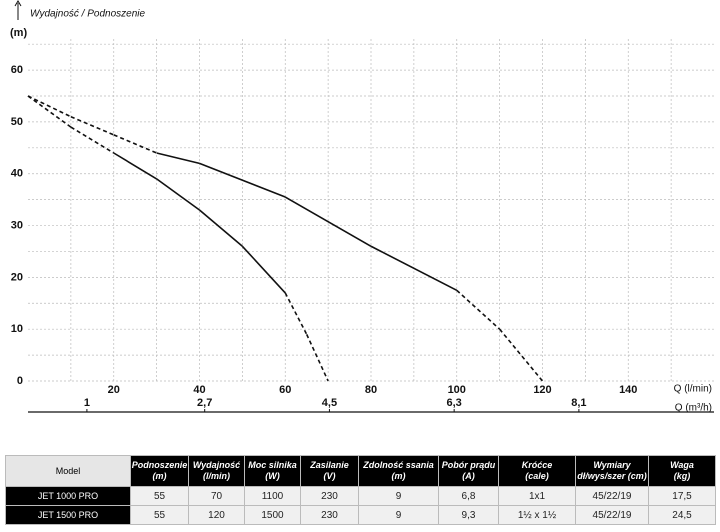 This screenshot has height=532, width=720. I want to click on header-text: (A), so click(468, 476).